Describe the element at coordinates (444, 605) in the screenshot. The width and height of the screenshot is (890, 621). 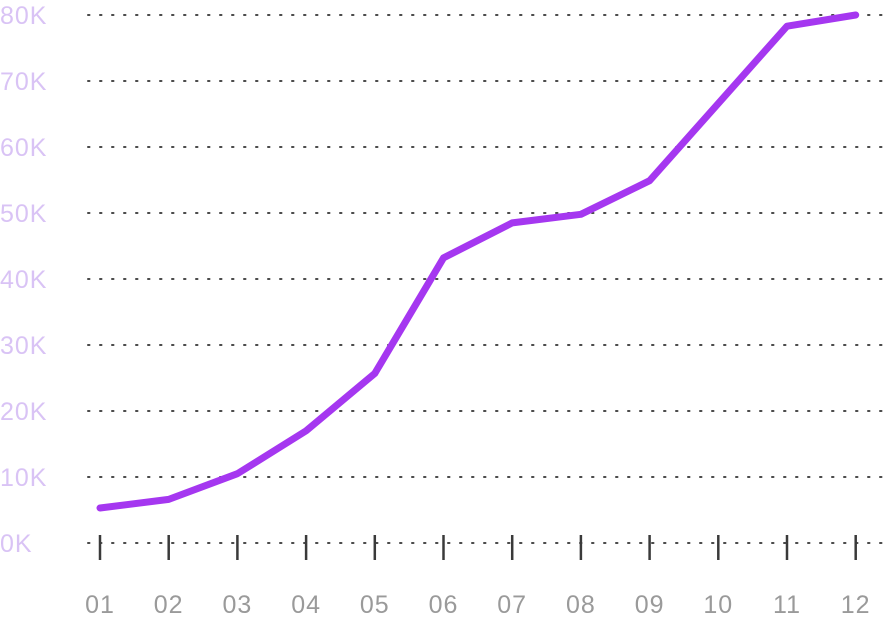
I see `x-tick-label: 06` at that location.